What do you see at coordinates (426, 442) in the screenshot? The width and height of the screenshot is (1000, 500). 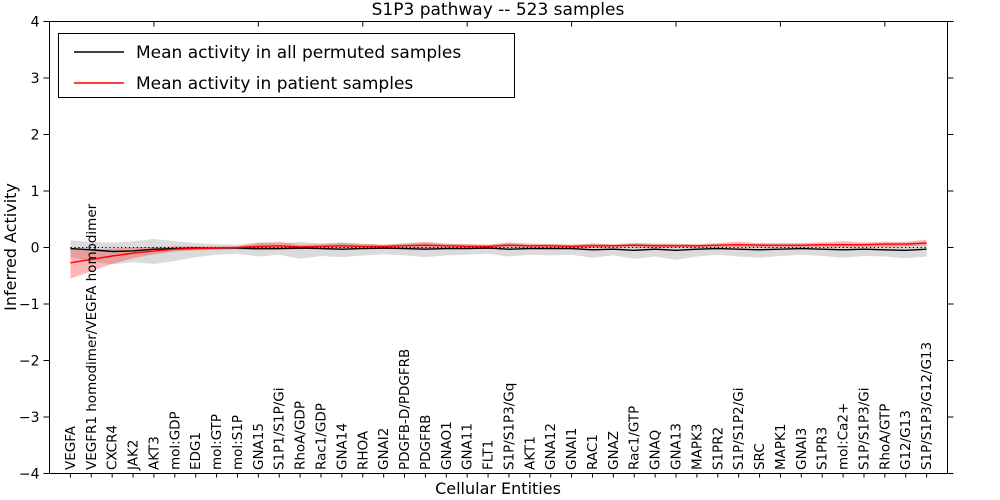 I see `x-category-label: PDGFRB` at bounding box center [426, 442].